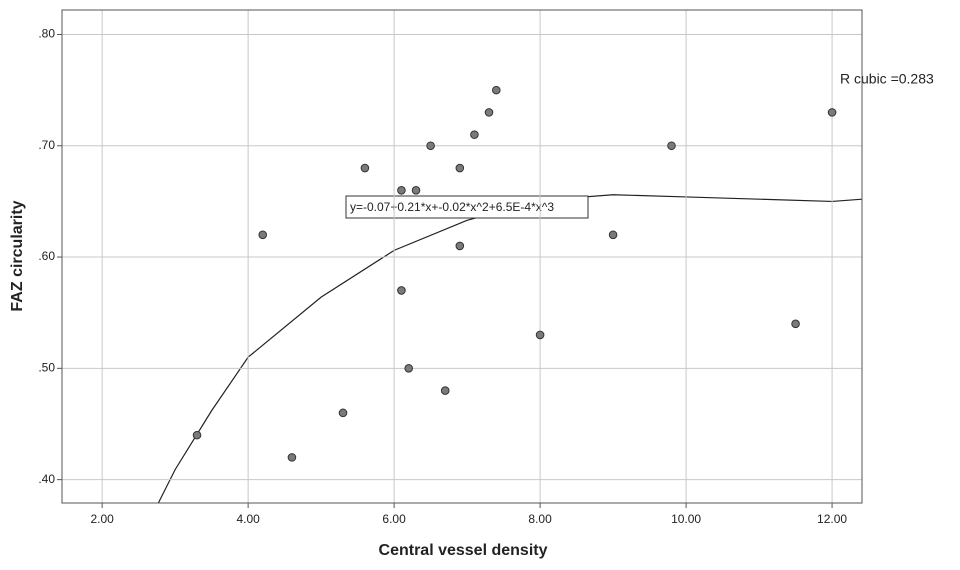  Describe the element at coordinates (832, 519) in the screenshot. I see `x-tick-label: 12.00` at that location.